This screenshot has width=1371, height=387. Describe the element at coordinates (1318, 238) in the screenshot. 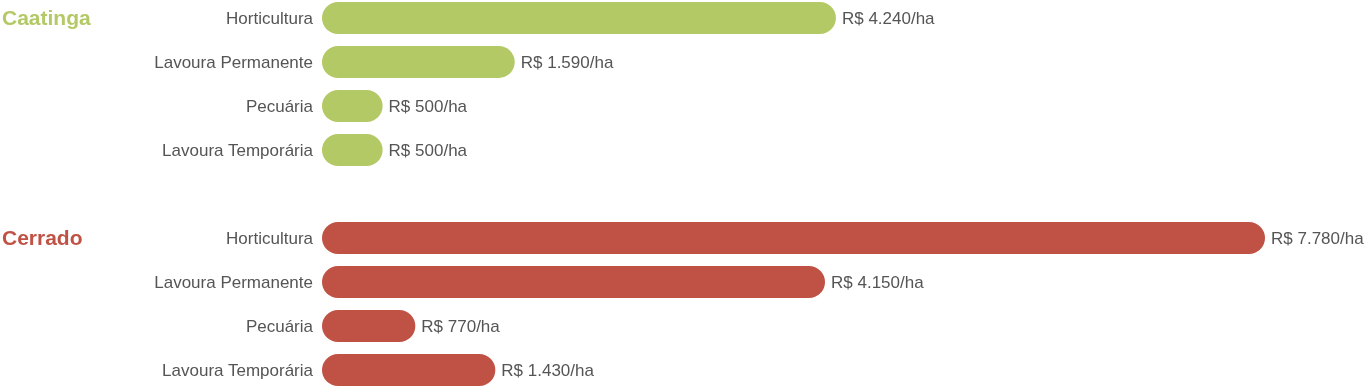

I see `data-label: R$ 7.780/ha` at that location.